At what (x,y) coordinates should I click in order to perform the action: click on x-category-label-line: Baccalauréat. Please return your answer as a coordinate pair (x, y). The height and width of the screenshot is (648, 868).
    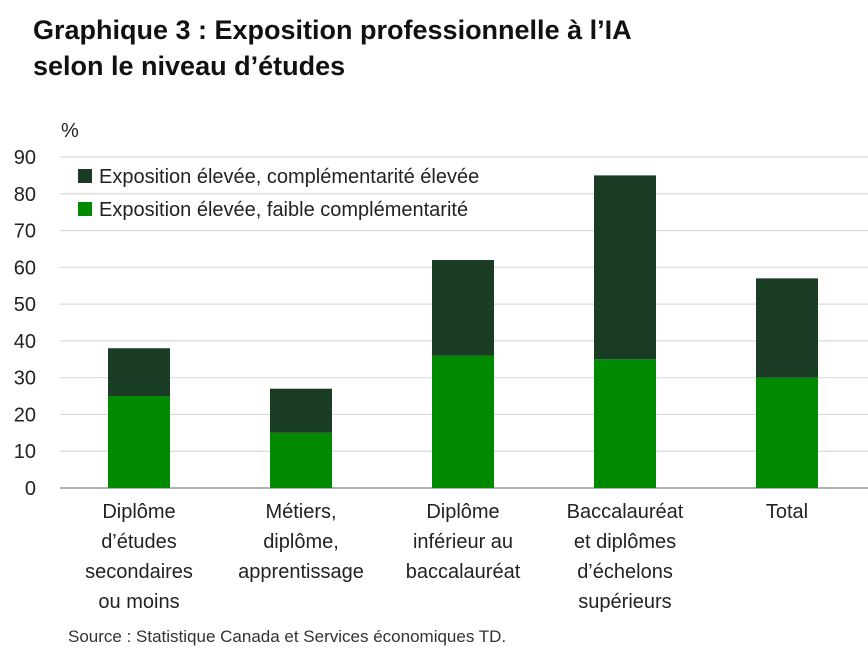
    Looking at the image, I should click on (625, 512).